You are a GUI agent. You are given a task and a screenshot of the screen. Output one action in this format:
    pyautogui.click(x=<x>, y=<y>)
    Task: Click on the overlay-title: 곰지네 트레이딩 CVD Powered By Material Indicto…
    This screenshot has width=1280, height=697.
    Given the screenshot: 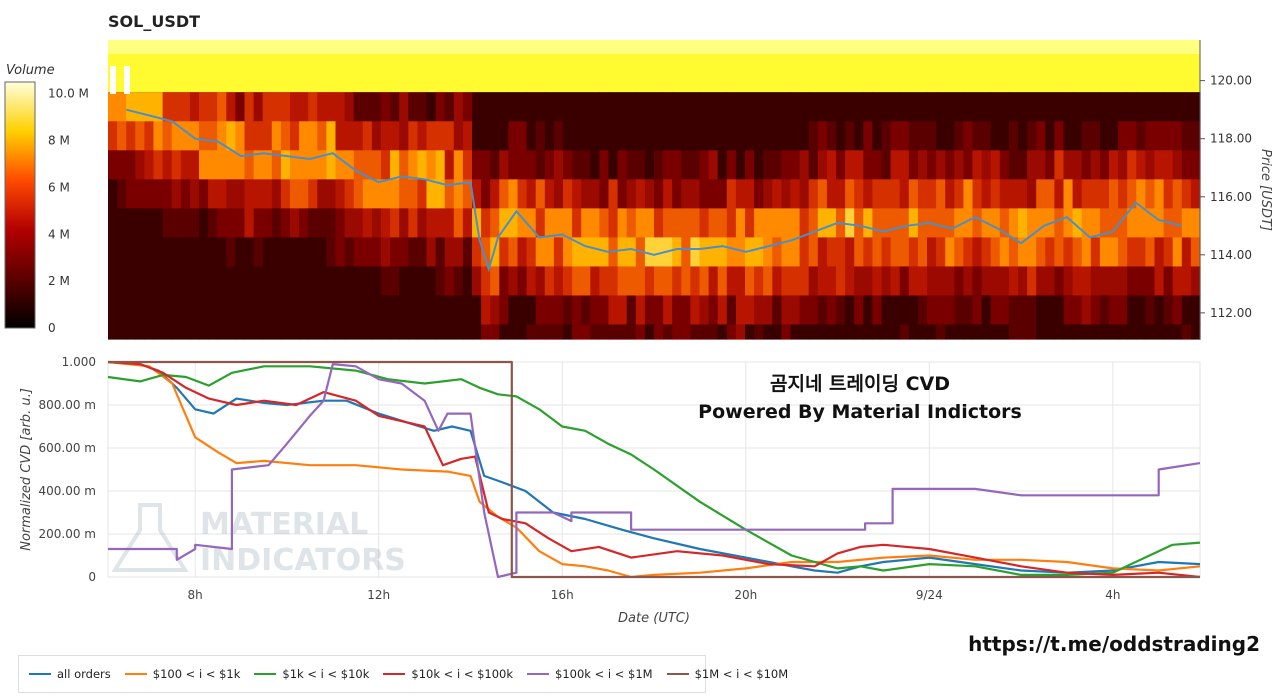 What is the action you would take?
    pyautogui.click(x=860, y=398)
    